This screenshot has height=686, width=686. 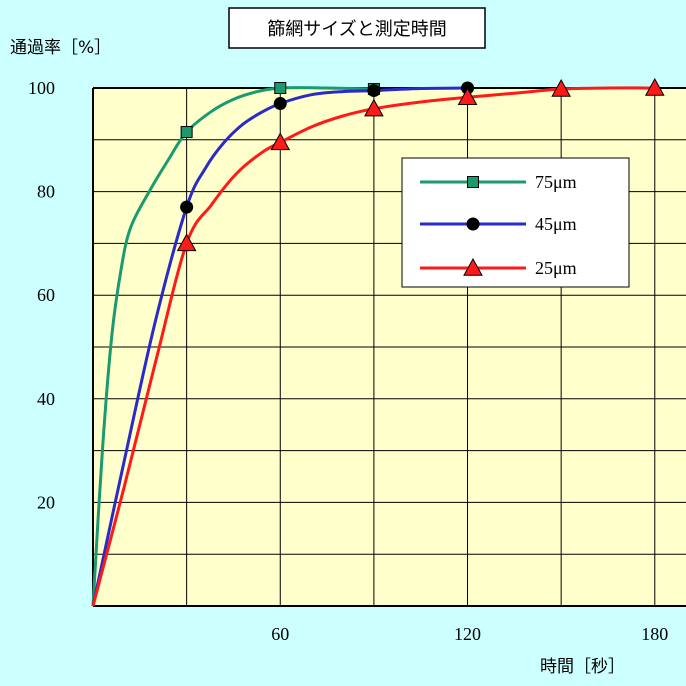 What do you see at coordinates (60, 48) in the screenshot?
I see `y-axis-label: 通過率［%］` at bounding box center [60, 48].